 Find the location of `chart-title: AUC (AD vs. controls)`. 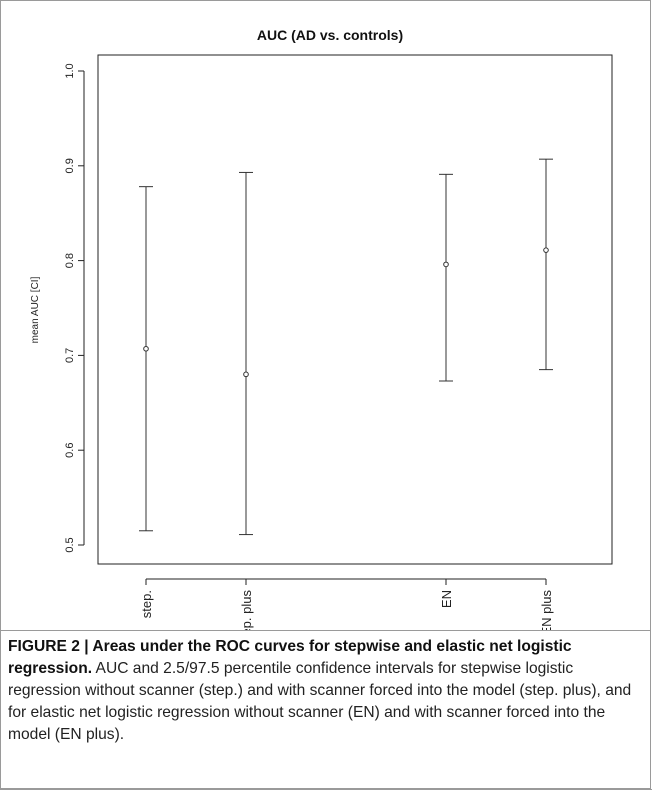

chart-title: AUC (AD vs. controls) is located at coordinates (330, 35).